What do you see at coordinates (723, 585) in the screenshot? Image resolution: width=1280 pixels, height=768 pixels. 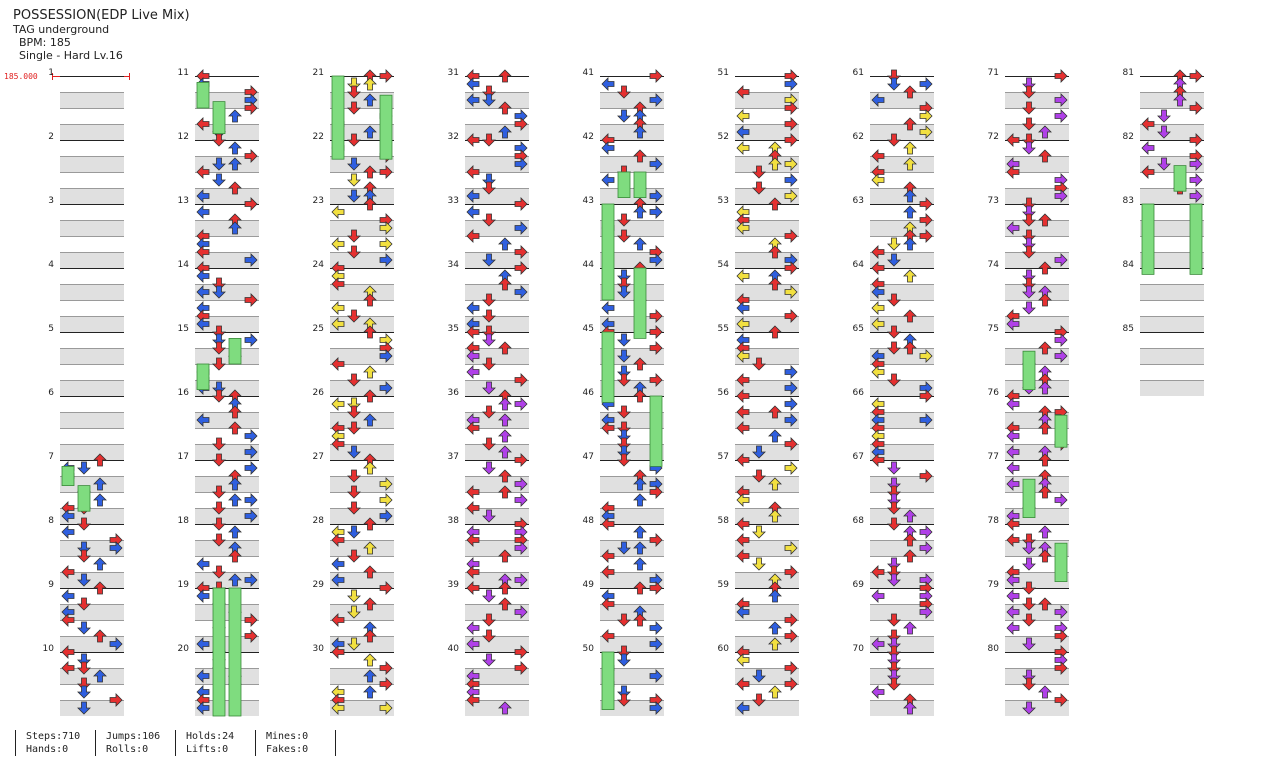 I see `measure-number: 59` at bounding box center [723, 585].